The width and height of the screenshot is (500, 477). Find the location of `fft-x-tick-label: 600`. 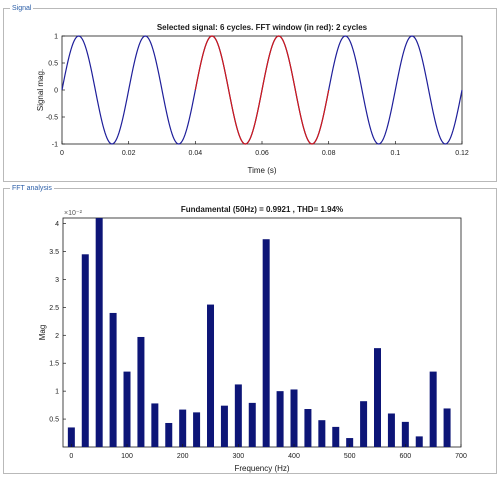

fft-x-tick-label: 600 is located at coordinates (405, 456).